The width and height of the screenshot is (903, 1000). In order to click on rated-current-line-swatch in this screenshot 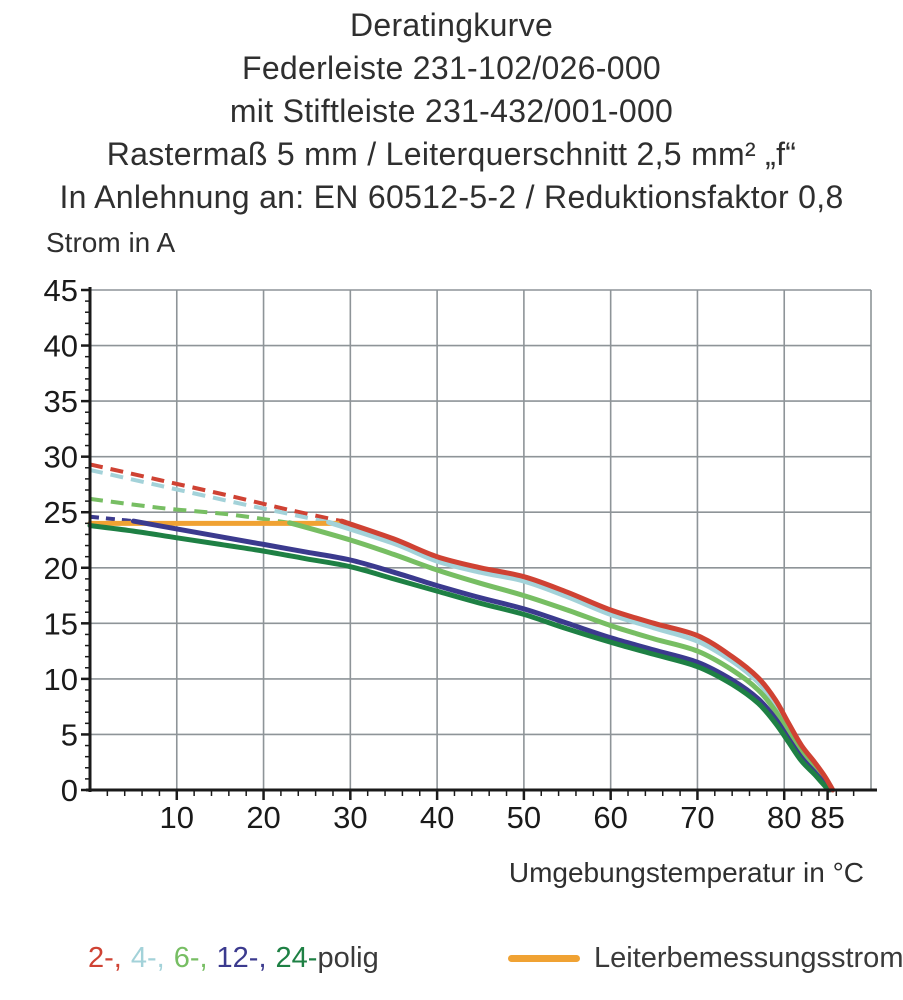, I will do `click(544, 958)`.